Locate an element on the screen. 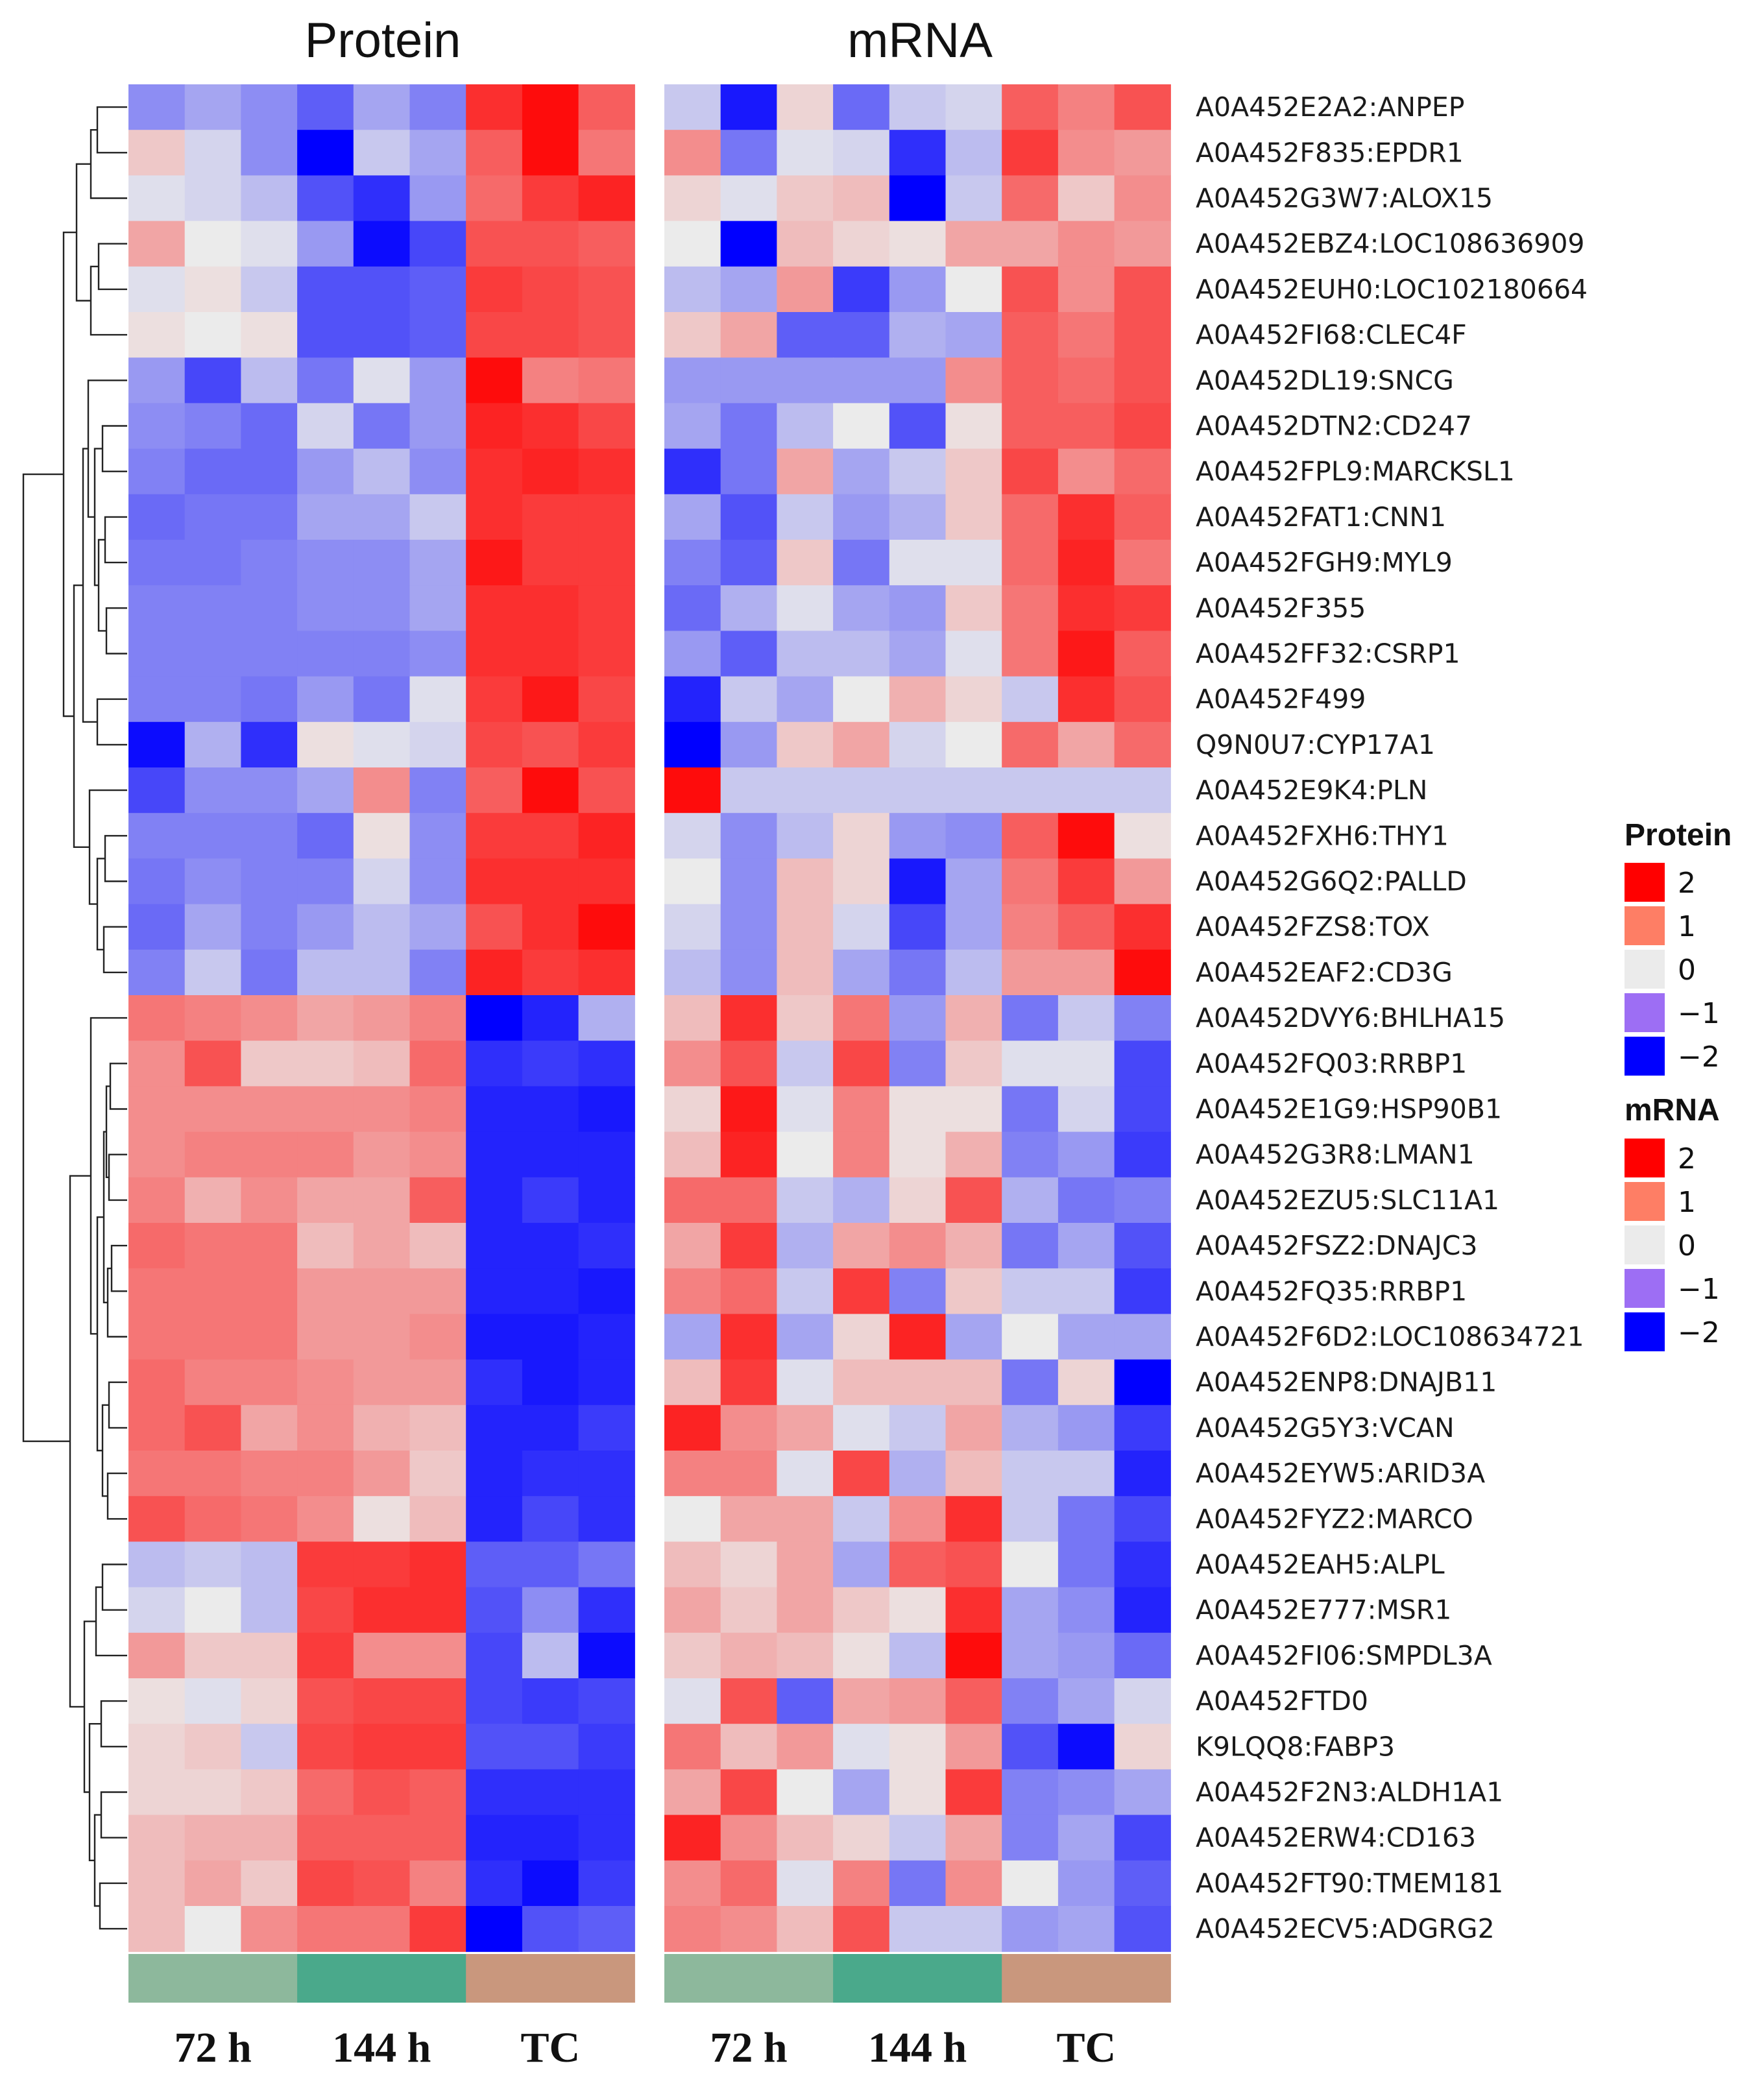  row-label: K9LQQ8:FABP3 is located at coordinates (1295, 1746).